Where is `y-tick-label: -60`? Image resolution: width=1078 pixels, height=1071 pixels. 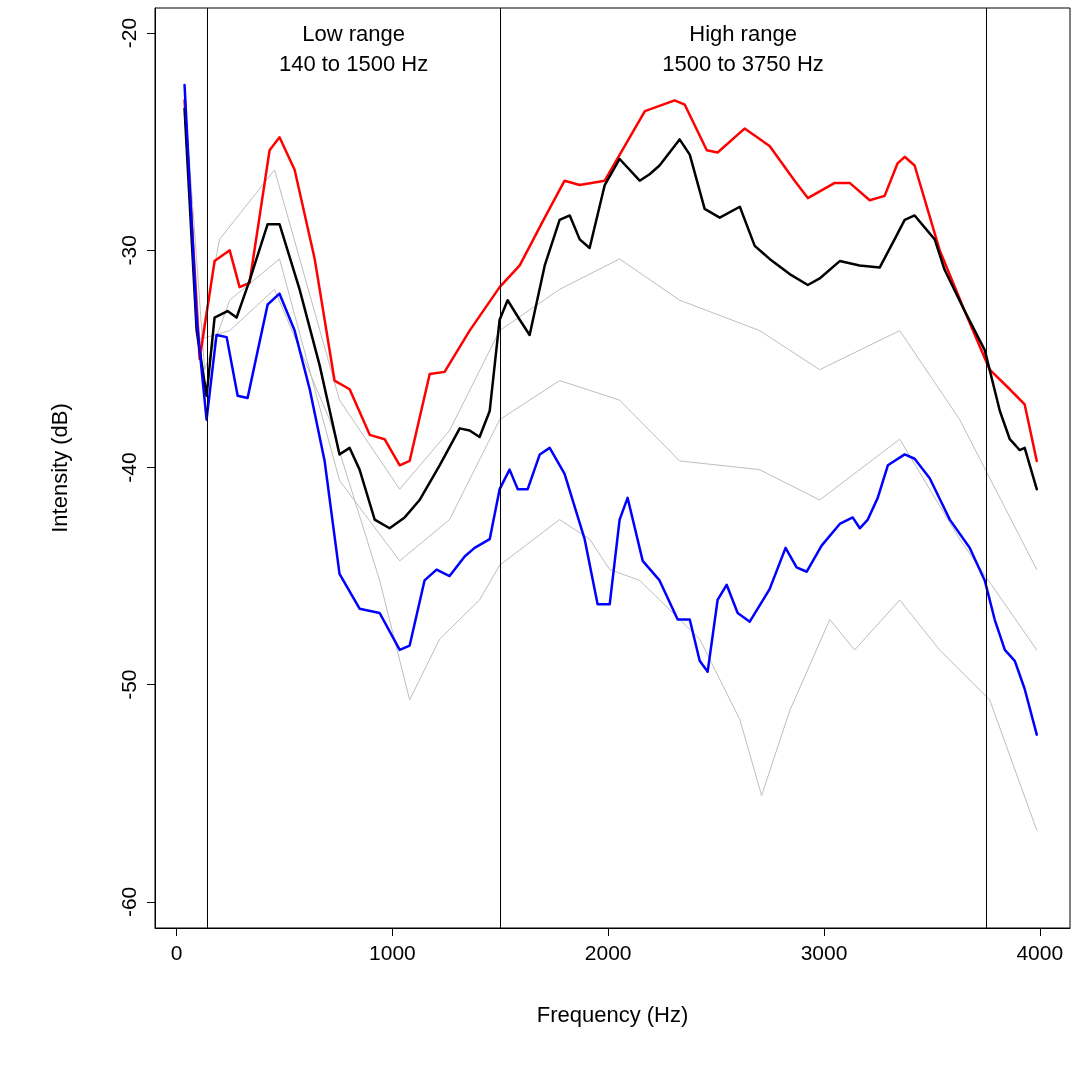
y-tick-label: -60 is located at coordinates (128, 902).